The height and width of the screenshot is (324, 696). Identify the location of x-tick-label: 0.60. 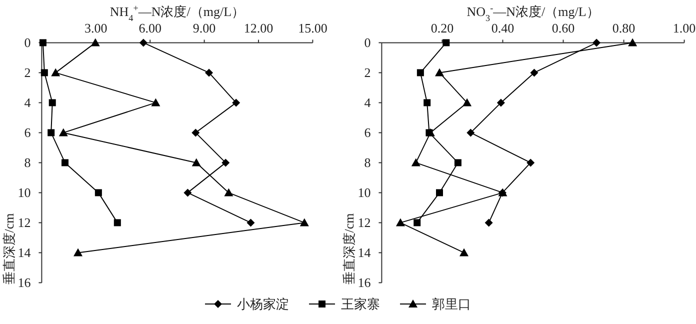
(563, 28).